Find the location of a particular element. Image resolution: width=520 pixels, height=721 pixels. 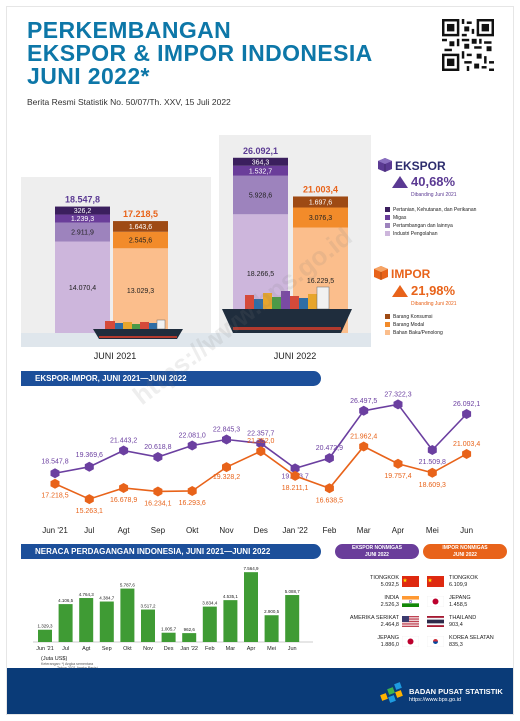

data-label-impor-7: 18.211,1 is located at coordinates (295, 488).